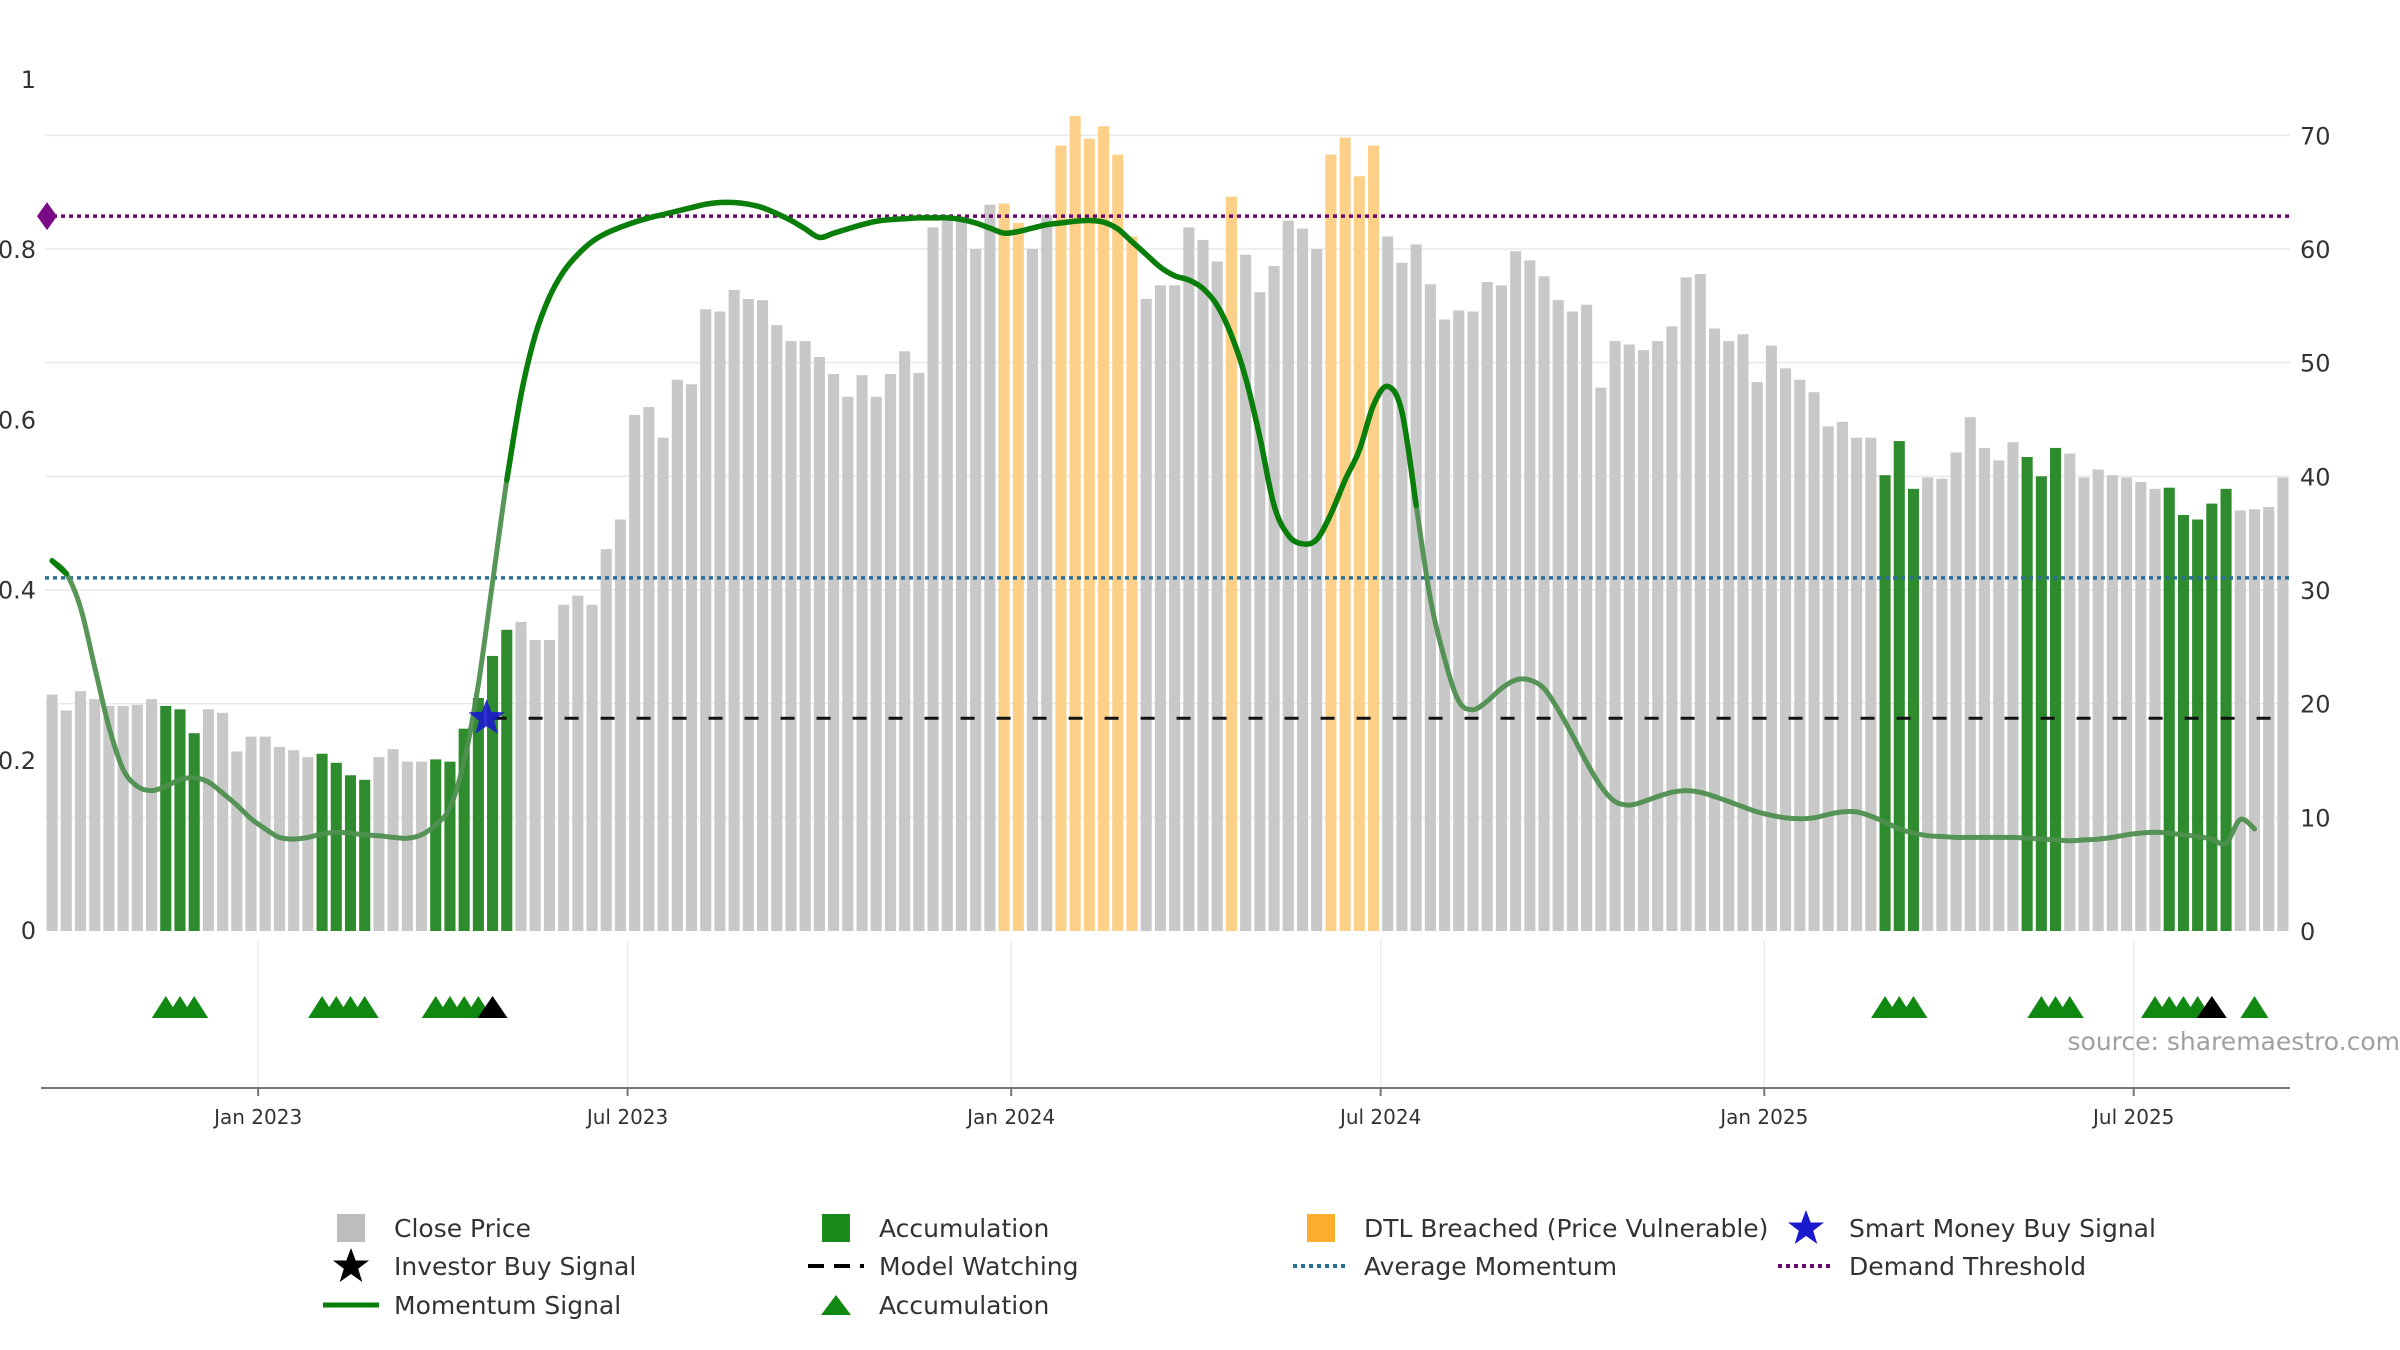 This screenshot has width=2400, height=1350. What do you see at coordinates (1010, 1117) in the screenshot?
I see `x-tick-label: Jan 2024` at bounding box center [1010, 1117].